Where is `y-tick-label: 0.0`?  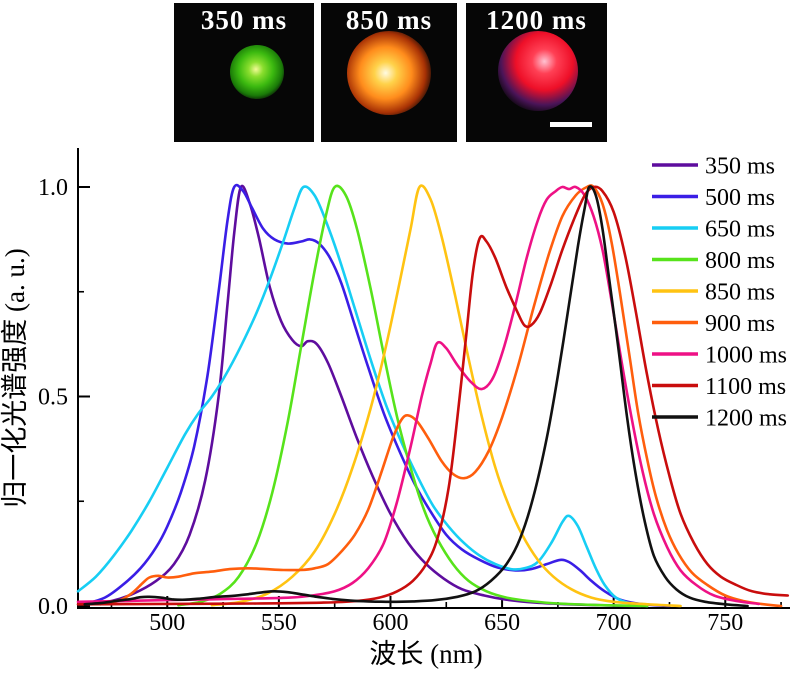 y-tick-label: 0.0 is located at coordinates (53, 607).